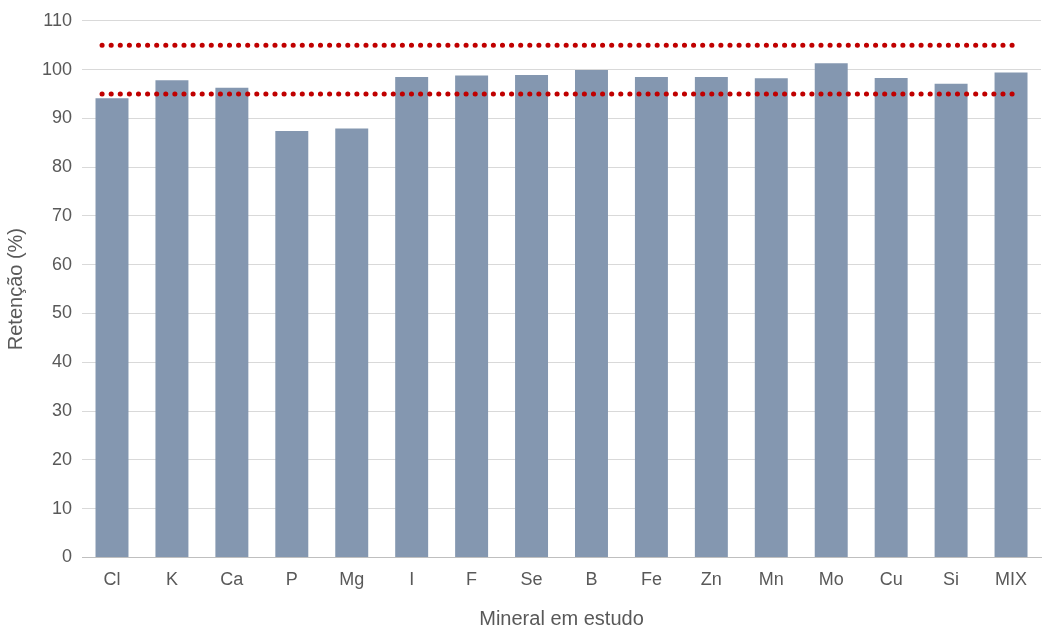 Image resolution: width=1061 pixels, height=635 pixels. I want to click on y-tick-label: 20, so click(62, 458).